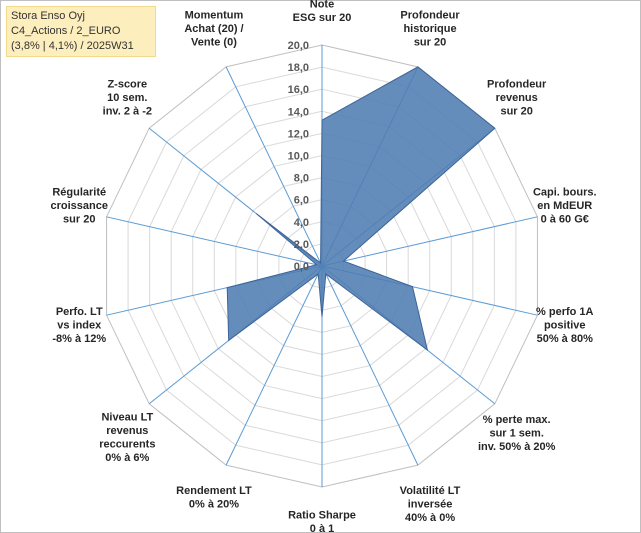  Describe the element at coordinates (79, 206) in the screenshot. I see `category-label-line: croissance` at that location.